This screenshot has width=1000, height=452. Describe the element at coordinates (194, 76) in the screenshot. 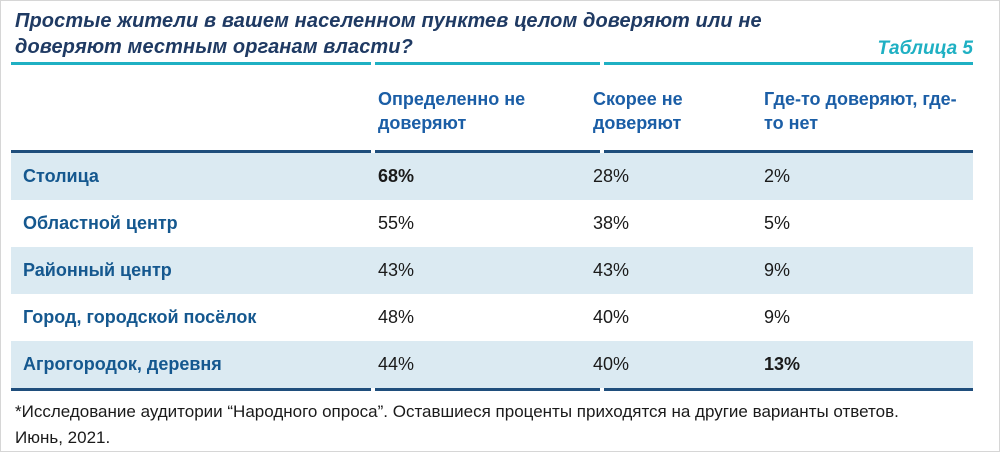

I see `header-spacer` at that location.